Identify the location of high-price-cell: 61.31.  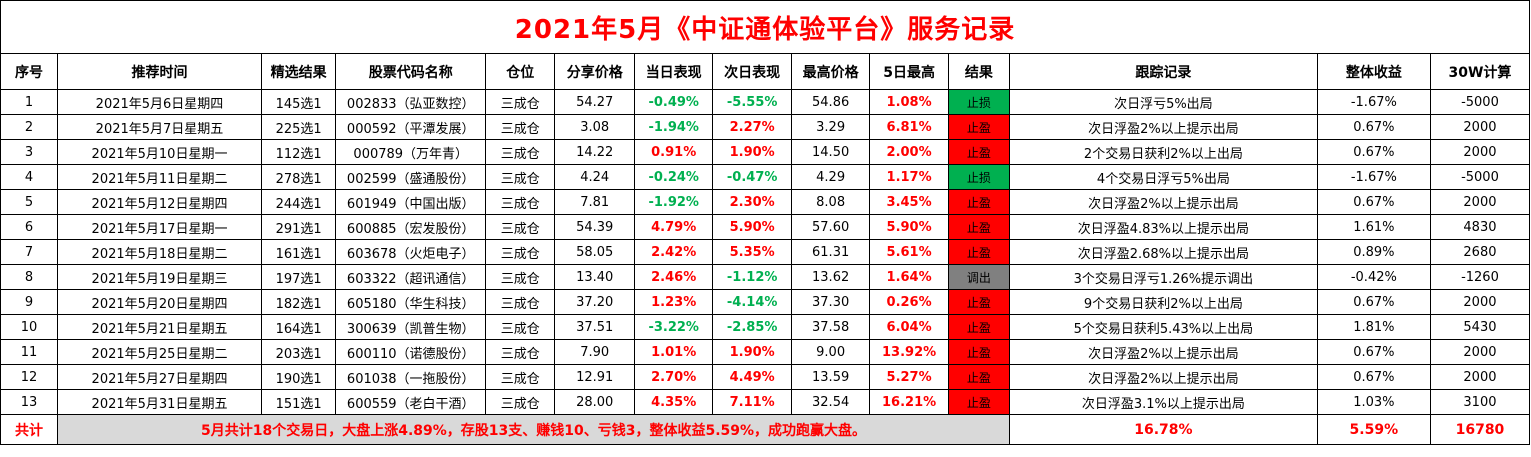
(830, 252).